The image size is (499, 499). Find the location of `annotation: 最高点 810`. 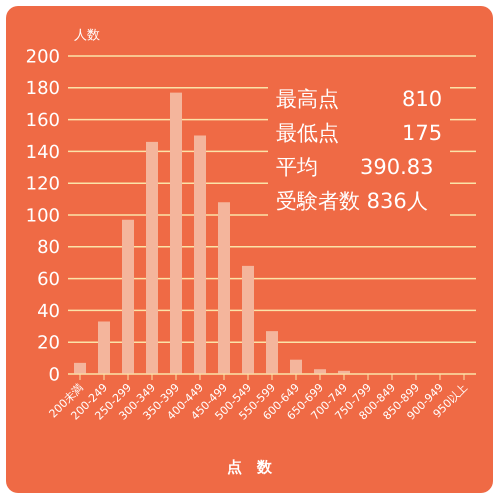

annotation: 最高点 810 is located at coordinates (359, 99).